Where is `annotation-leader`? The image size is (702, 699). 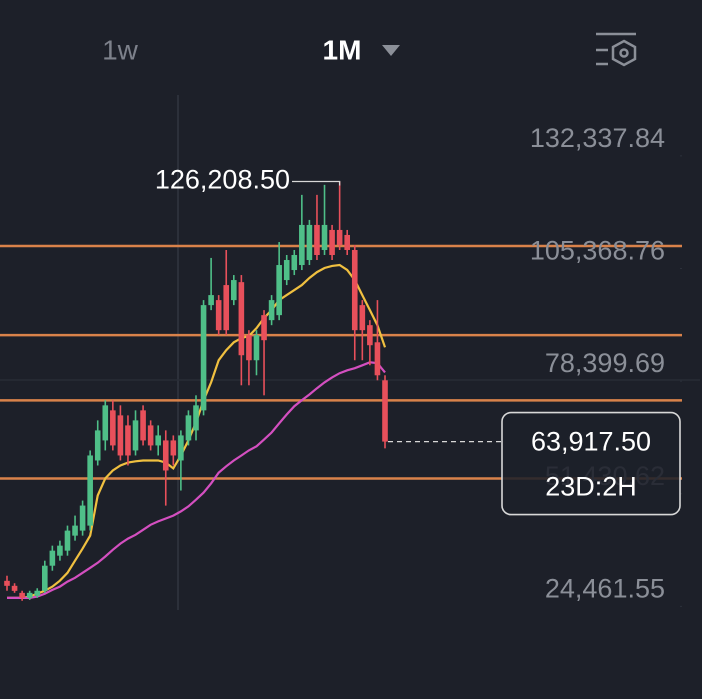 annotation-leader is located at coordinates (316, 183).